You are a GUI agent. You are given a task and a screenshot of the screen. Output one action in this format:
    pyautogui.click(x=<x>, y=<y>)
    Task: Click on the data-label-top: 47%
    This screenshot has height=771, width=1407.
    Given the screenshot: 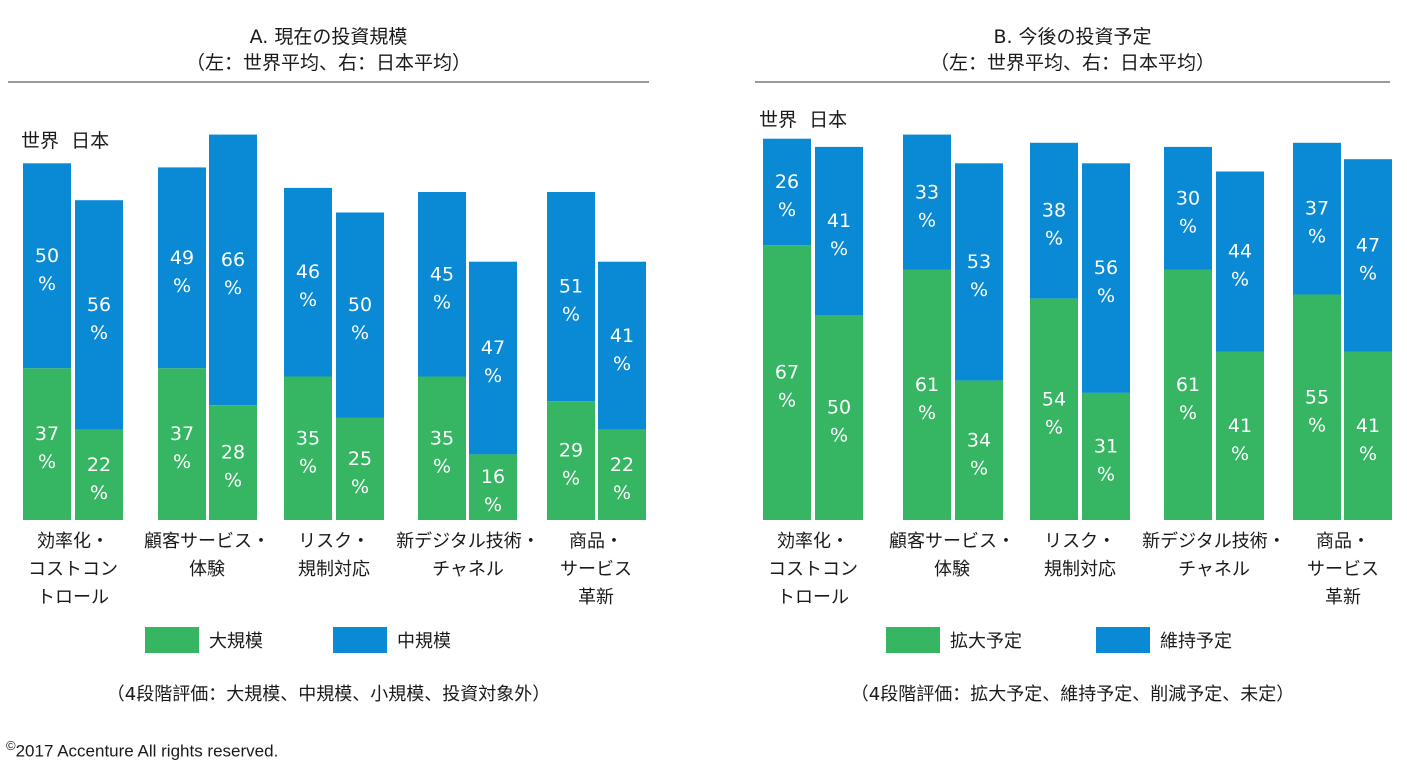 What is the action you would take?
    pyautogui.click(x=493, y=362)
    